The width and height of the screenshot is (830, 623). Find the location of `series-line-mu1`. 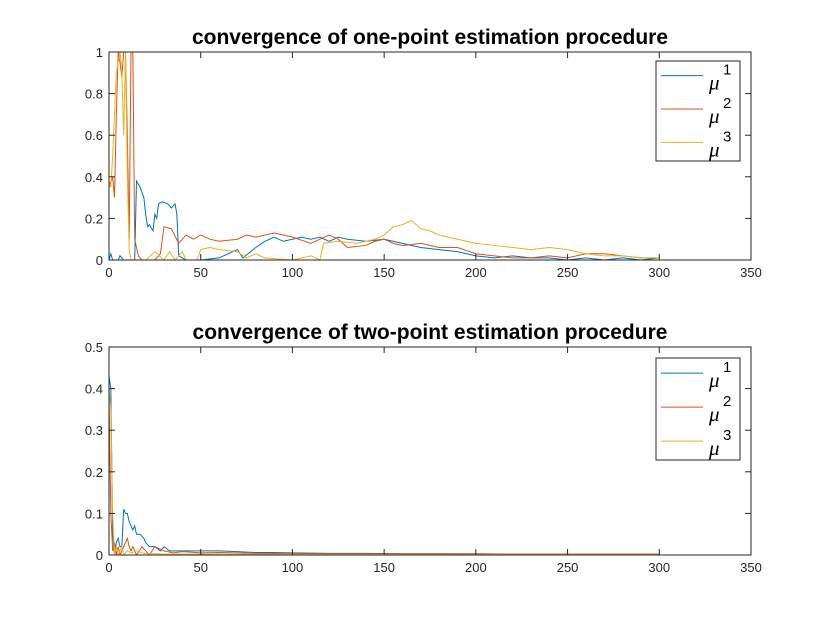

series-line-mu1 is located at coordinates (384, 219).